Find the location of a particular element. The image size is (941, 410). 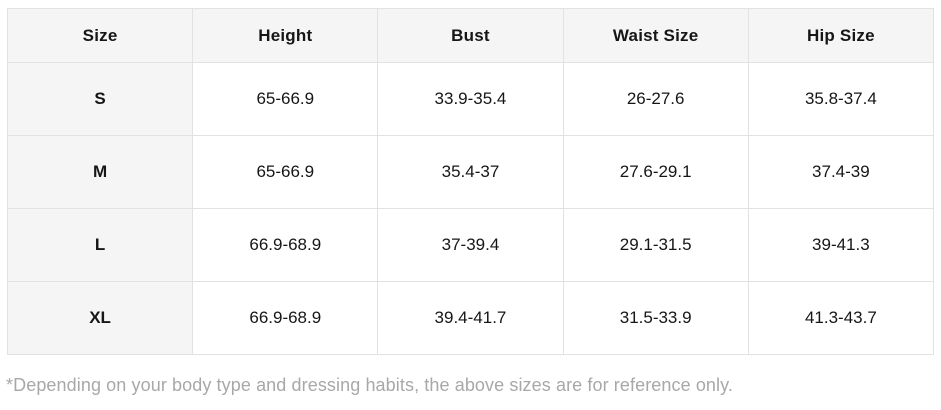

table-cell-waist: 26-27.6 is located at coordinates (655, 99).